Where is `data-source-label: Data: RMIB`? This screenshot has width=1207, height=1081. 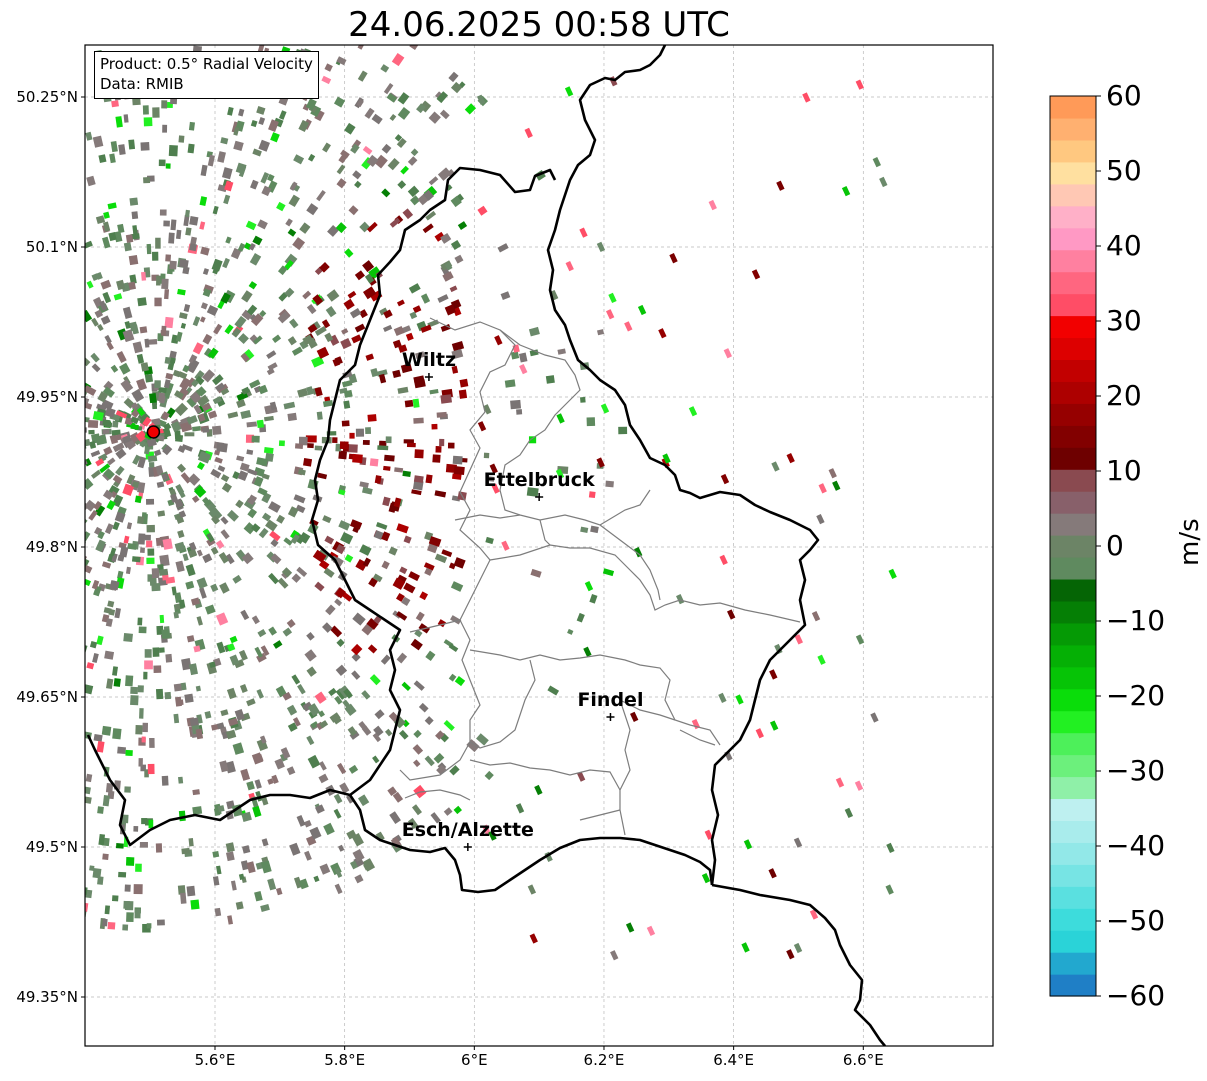 data-source-label: Data: RMIB is located at coordinates (142, 84).